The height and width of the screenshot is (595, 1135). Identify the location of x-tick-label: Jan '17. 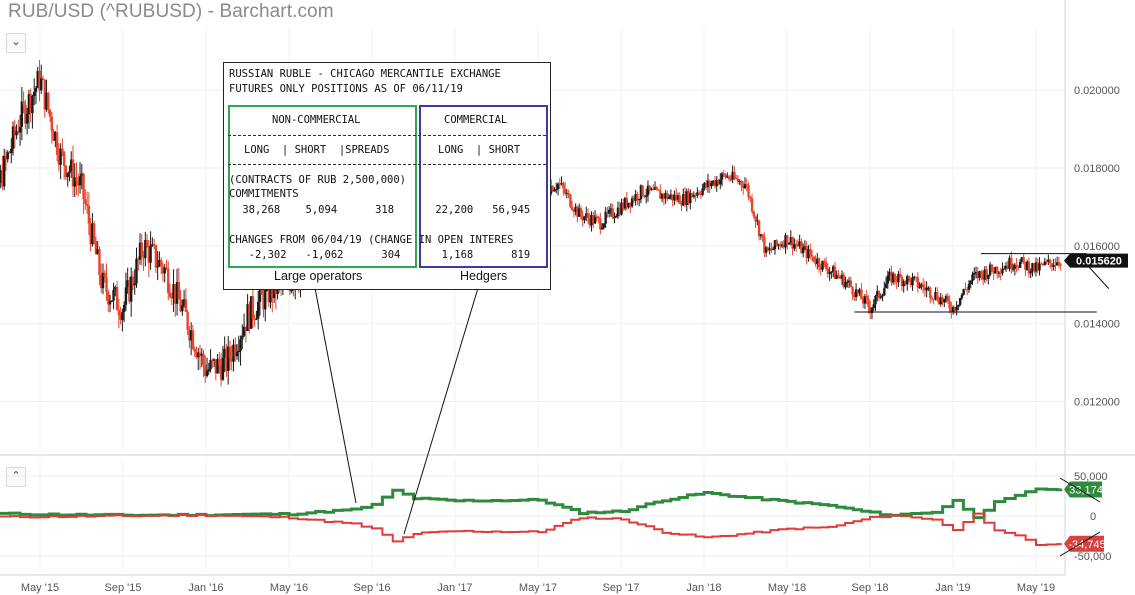
(454, 588).